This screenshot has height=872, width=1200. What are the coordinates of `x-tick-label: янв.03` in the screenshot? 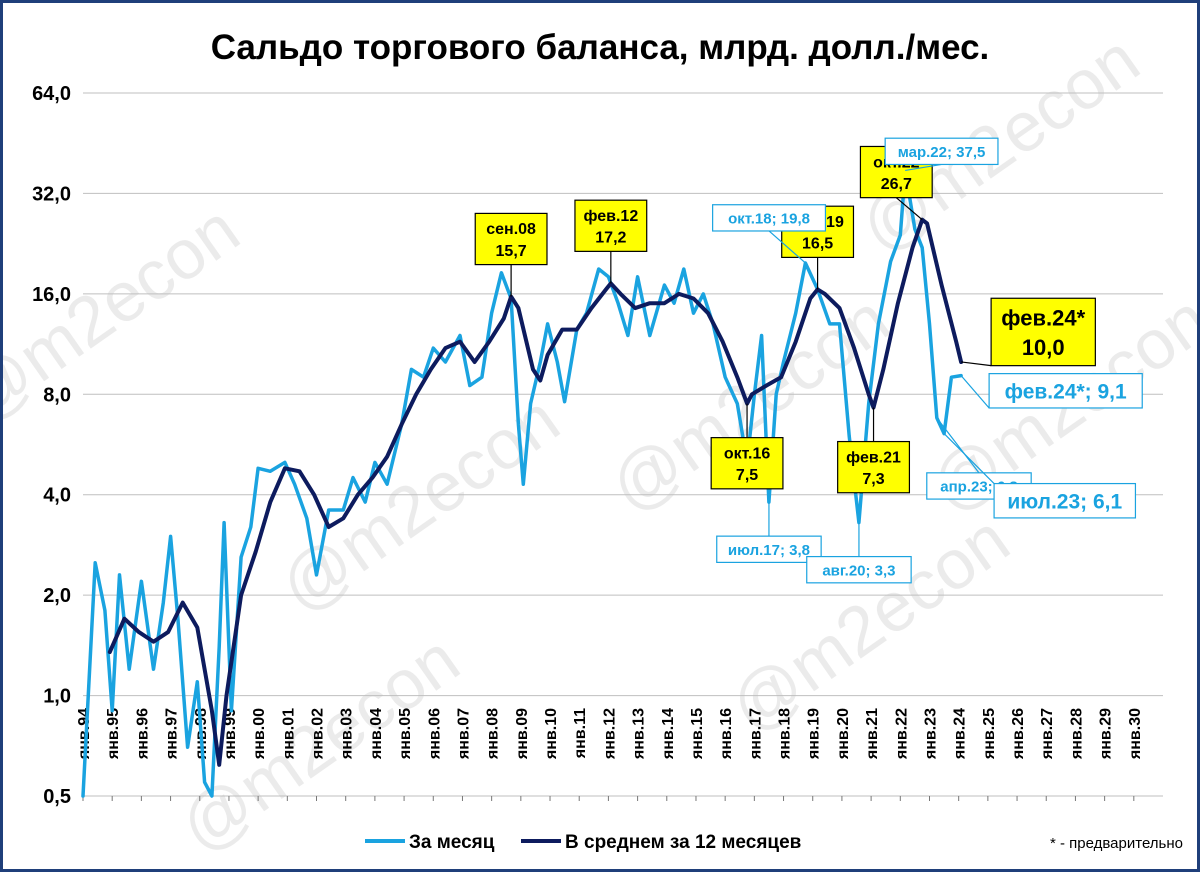 It's located at (347, 734).